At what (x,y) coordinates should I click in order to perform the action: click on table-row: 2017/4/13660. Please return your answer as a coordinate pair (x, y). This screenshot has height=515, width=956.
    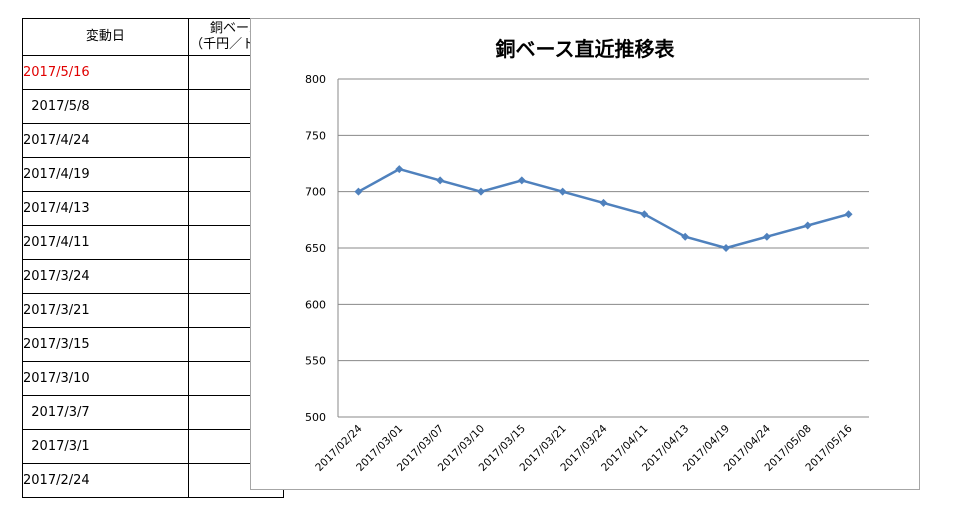
    Looking at the image, I should click on (153, 208).